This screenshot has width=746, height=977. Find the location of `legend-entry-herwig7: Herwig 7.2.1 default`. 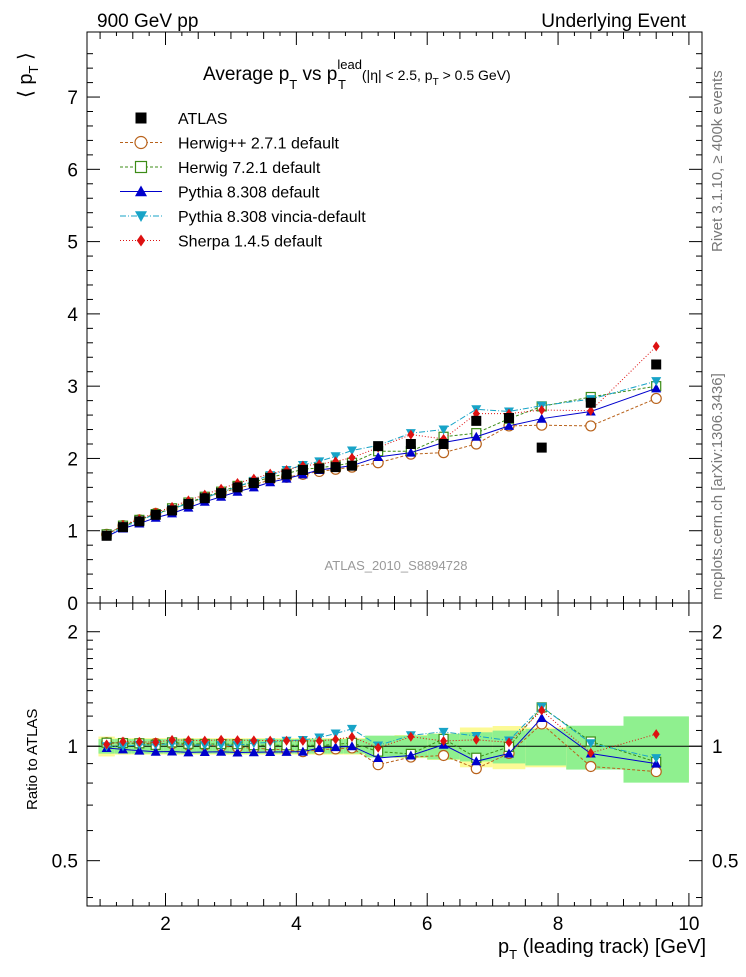

legend-entry-herwig7: Herwig 7.2.1 default is located at coordinates (220, 168).